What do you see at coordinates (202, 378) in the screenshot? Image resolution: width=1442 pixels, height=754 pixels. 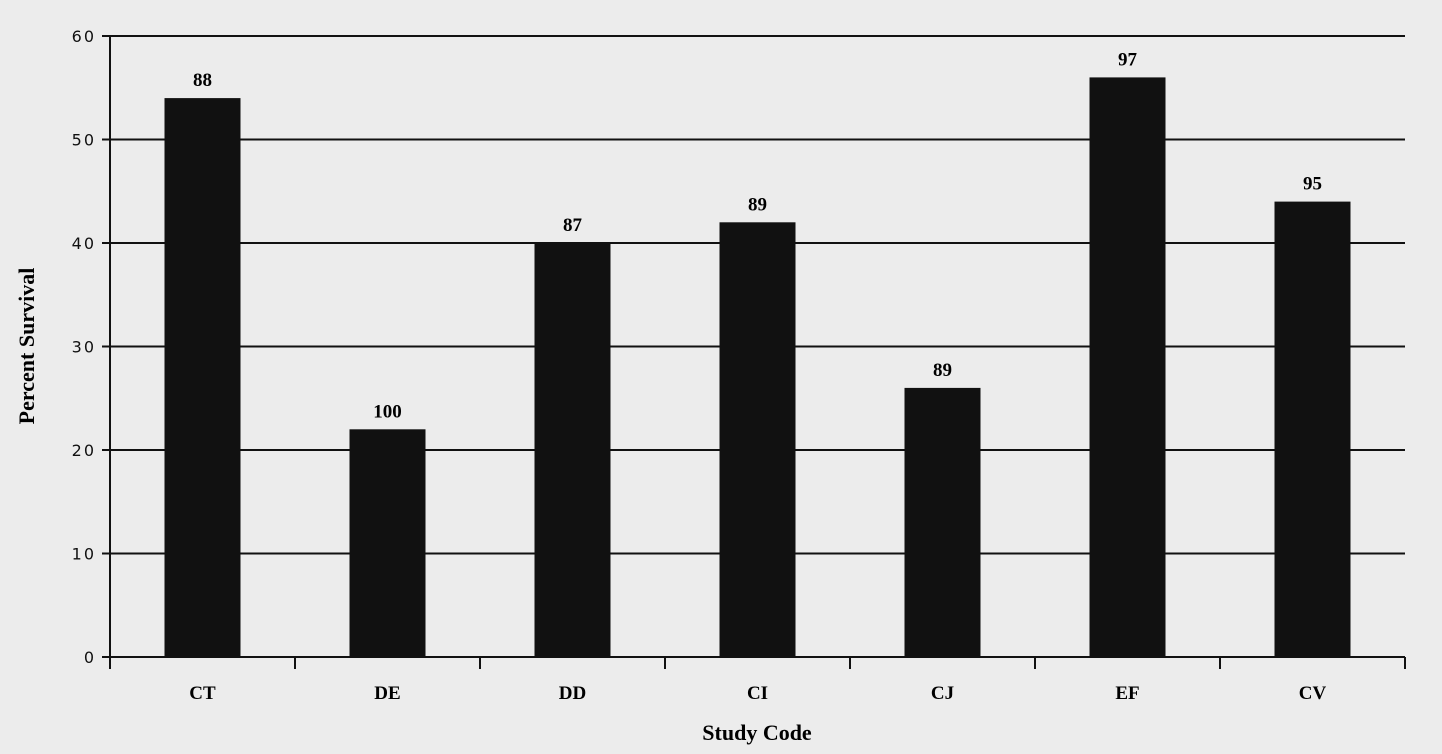 I see `bar-ct` at bounding box center [202, 378].